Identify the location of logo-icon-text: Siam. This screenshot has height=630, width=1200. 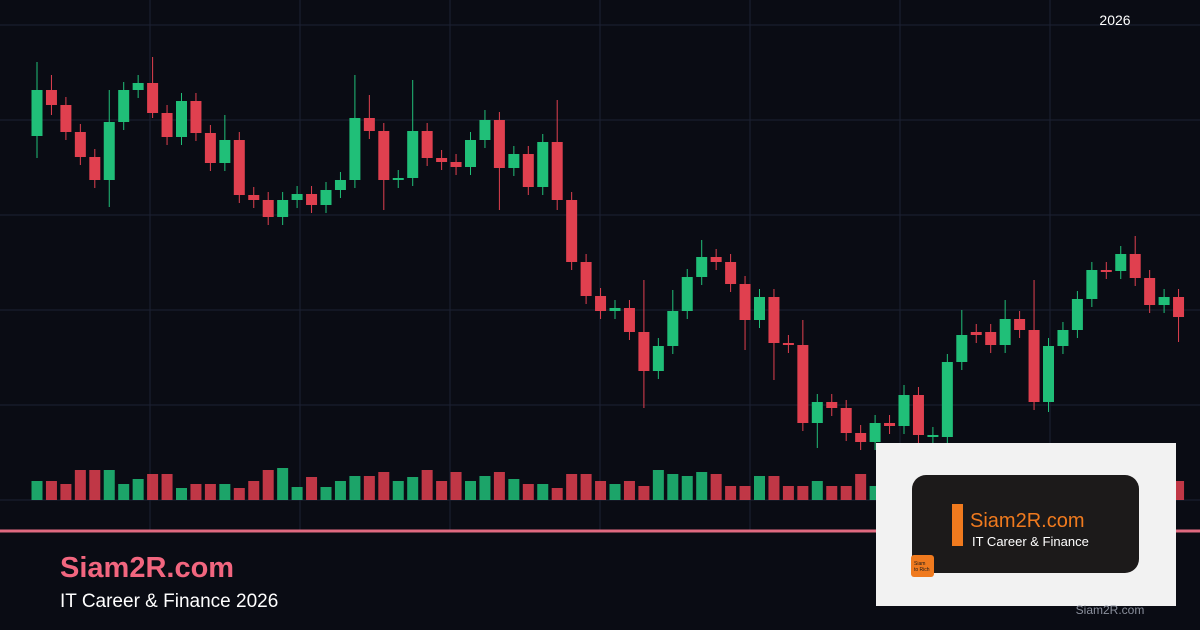
(919, 564).